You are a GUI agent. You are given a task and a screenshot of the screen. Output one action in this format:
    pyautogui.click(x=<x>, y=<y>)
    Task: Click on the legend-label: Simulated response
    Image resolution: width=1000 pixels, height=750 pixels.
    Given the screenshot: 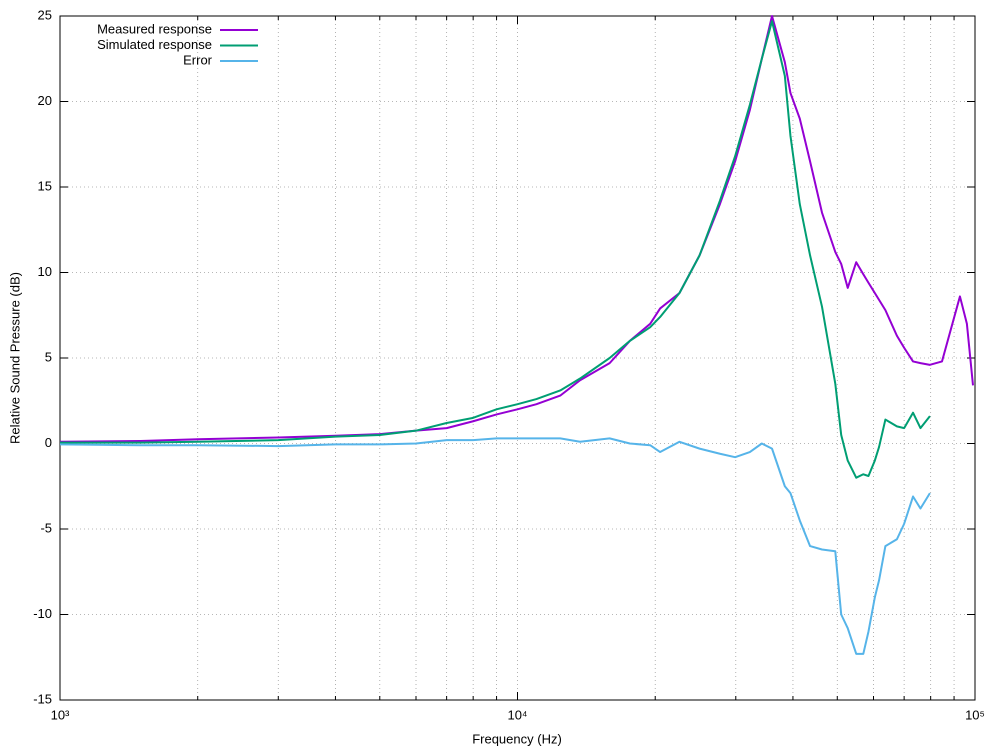 What is the action you would take?
    pyautogui.click(x=154, y=44)
    